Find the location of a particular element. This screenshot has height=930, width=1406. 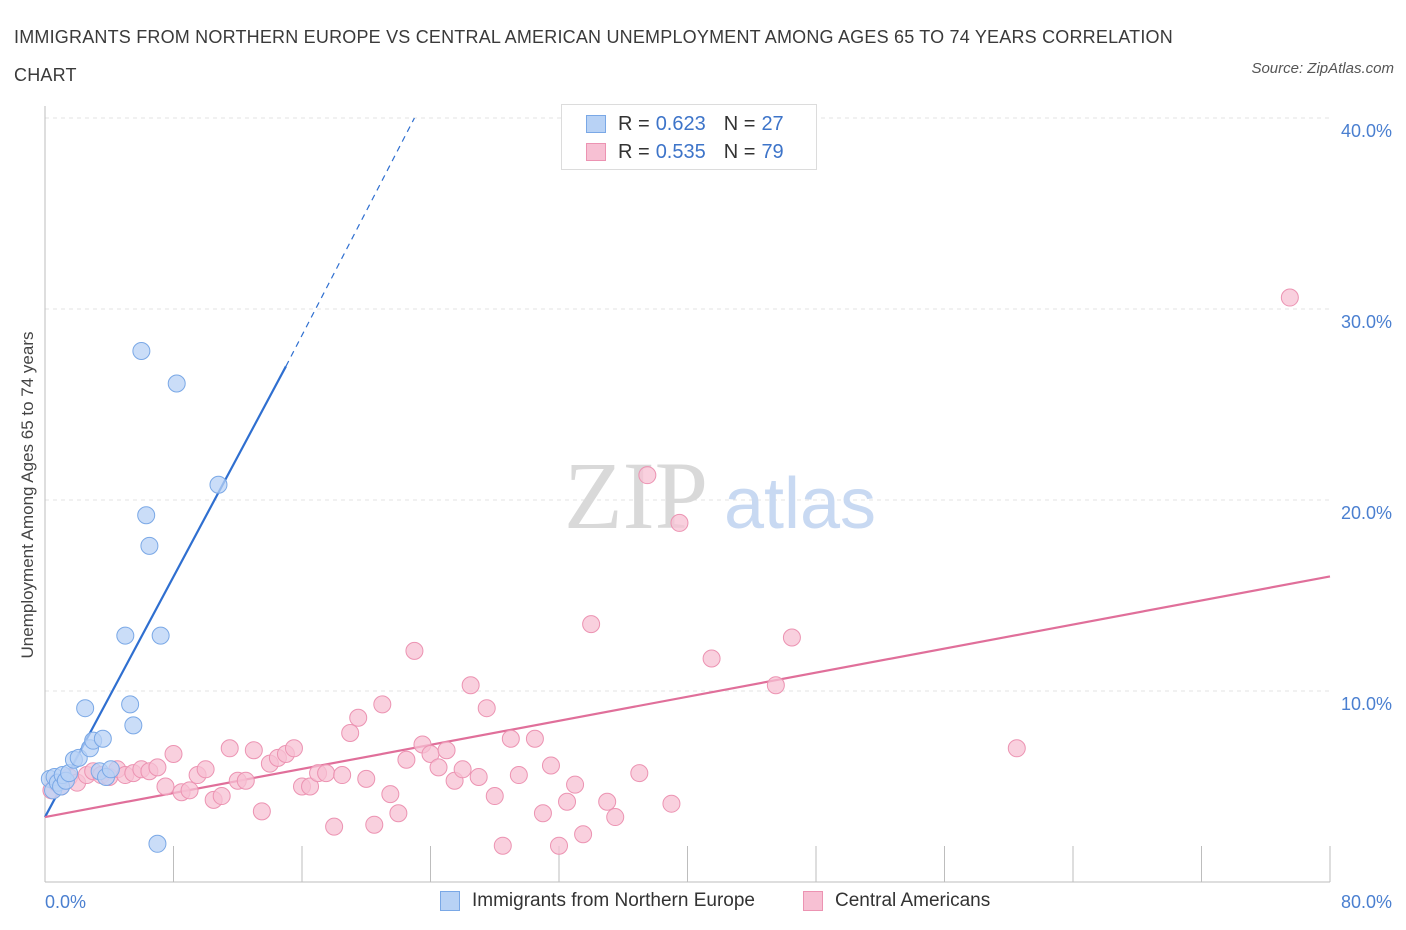

stats-legend: R = 0.623 N = 27 R = 0.535 N = 79 is located at coordinates (689, 137).